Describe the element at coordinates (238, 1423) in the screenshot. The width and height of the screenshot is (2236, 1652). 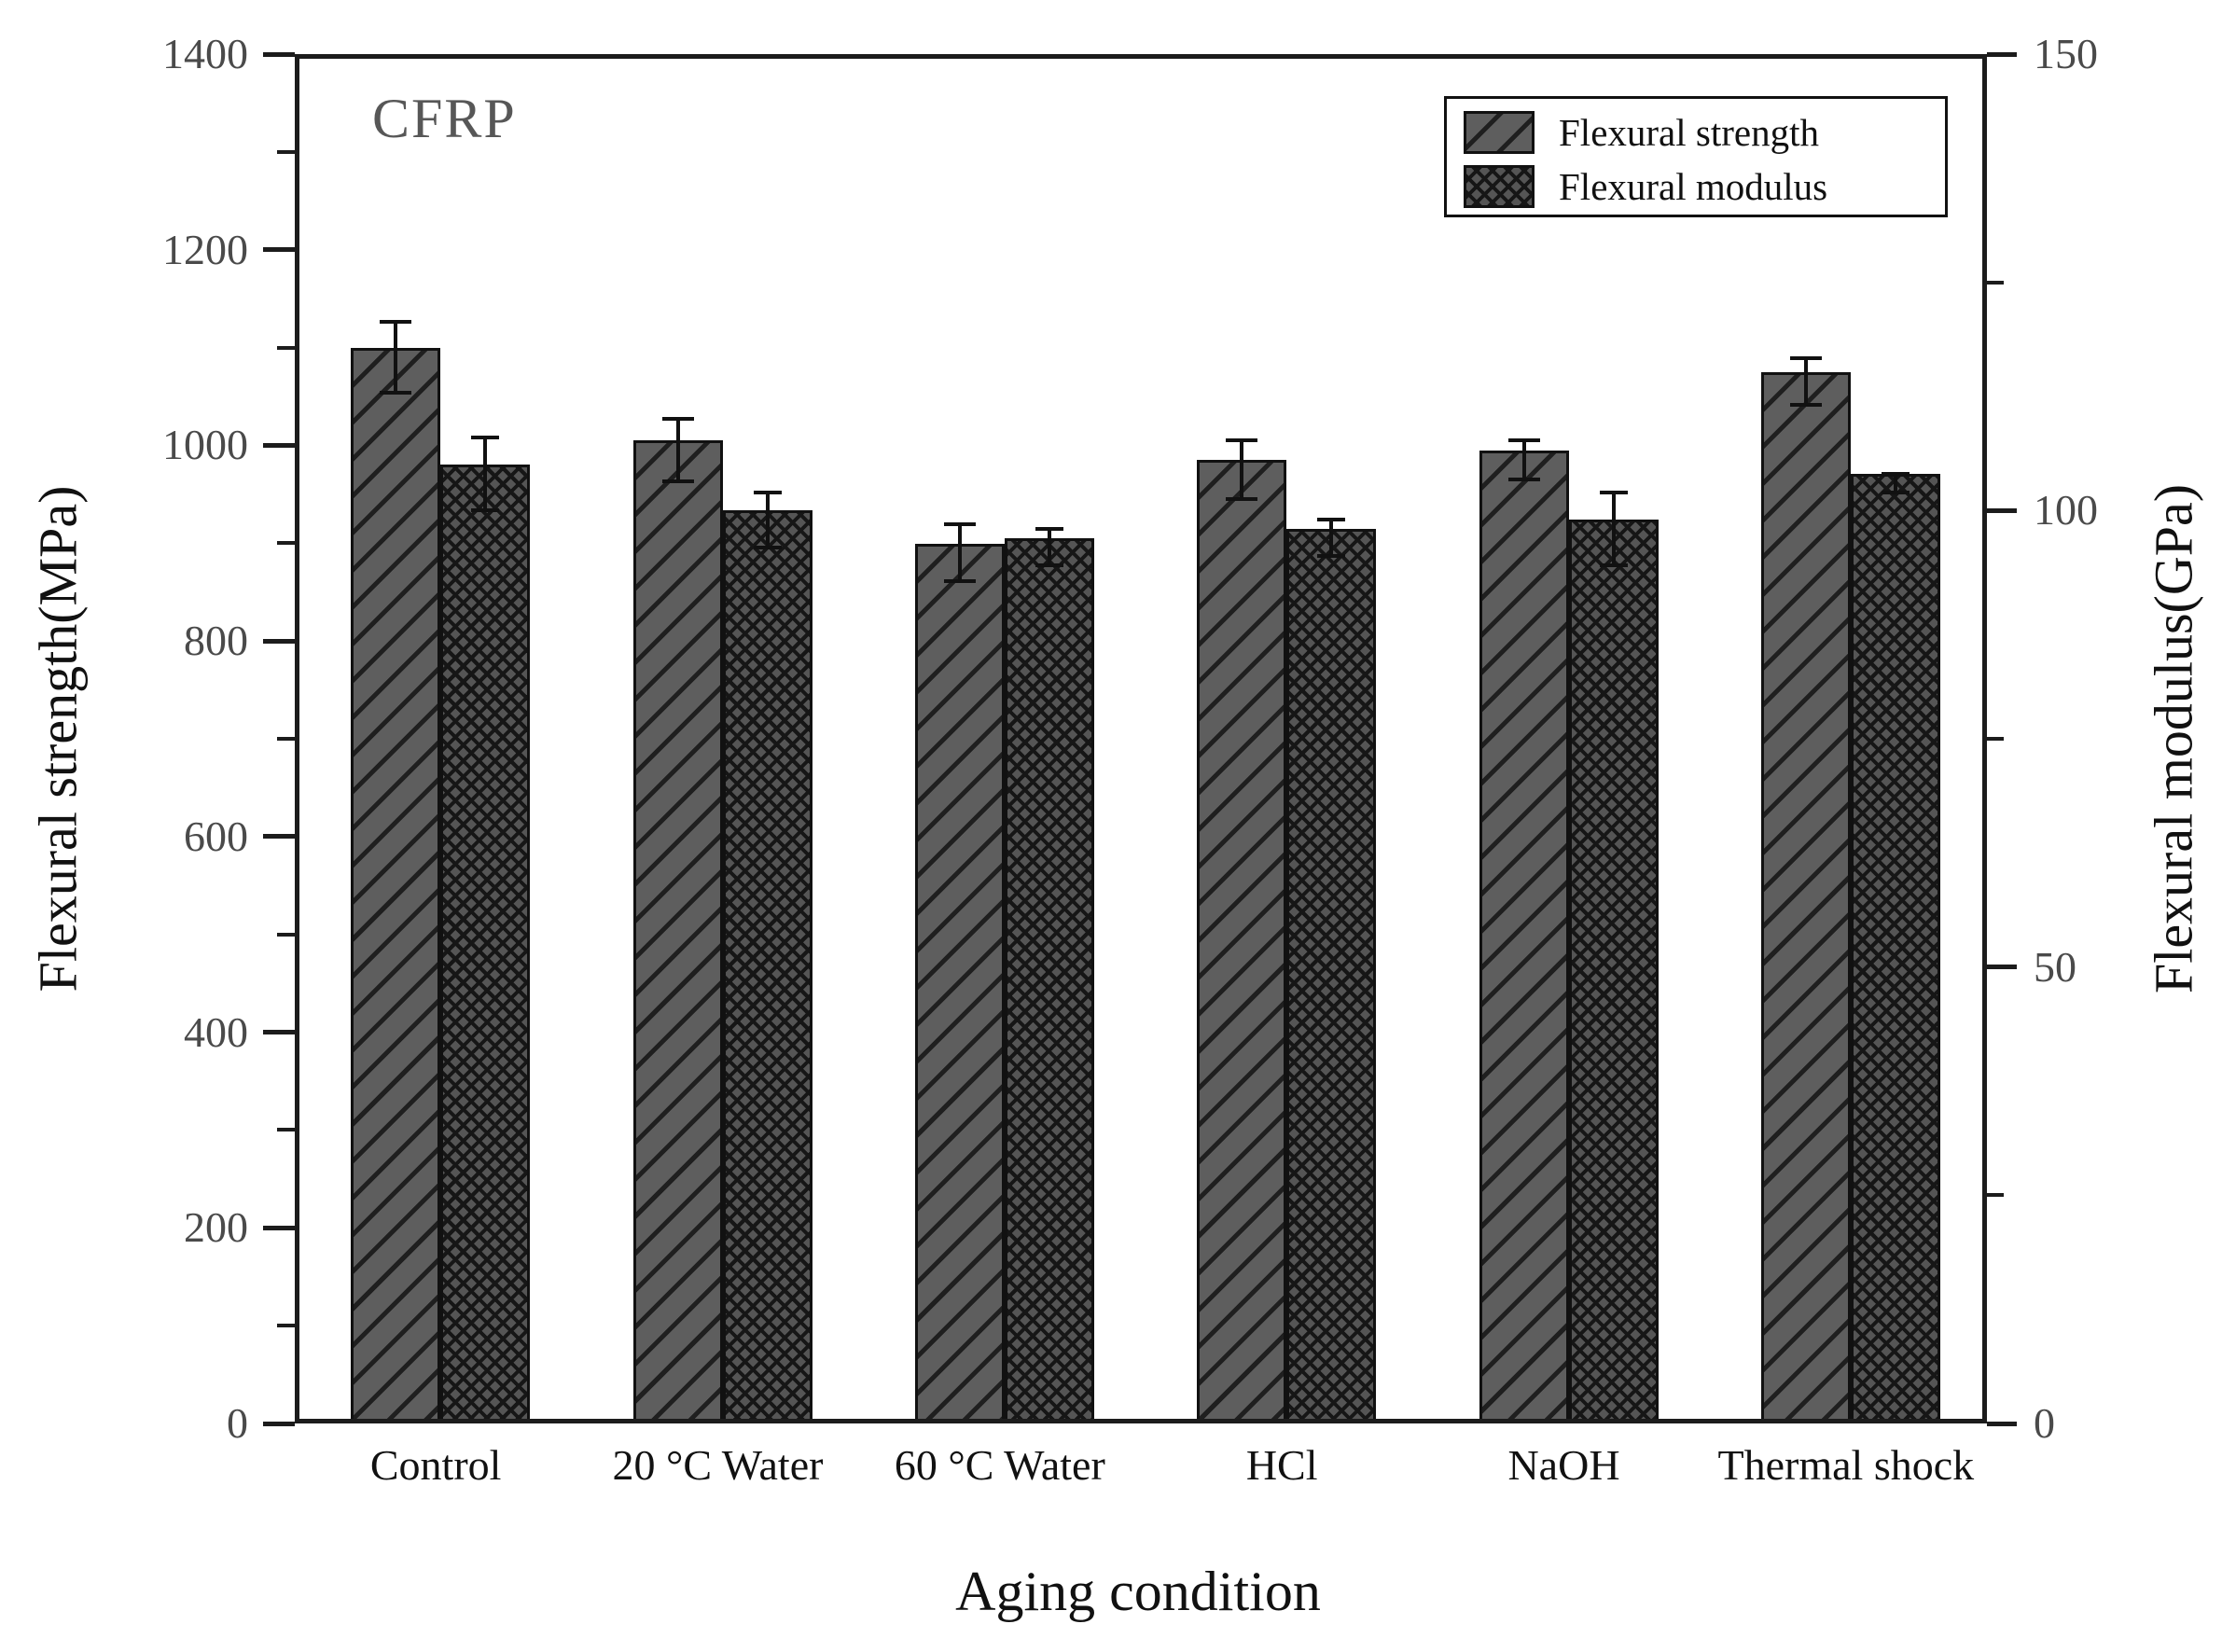
I see `left-tick-label: 0` at that location.